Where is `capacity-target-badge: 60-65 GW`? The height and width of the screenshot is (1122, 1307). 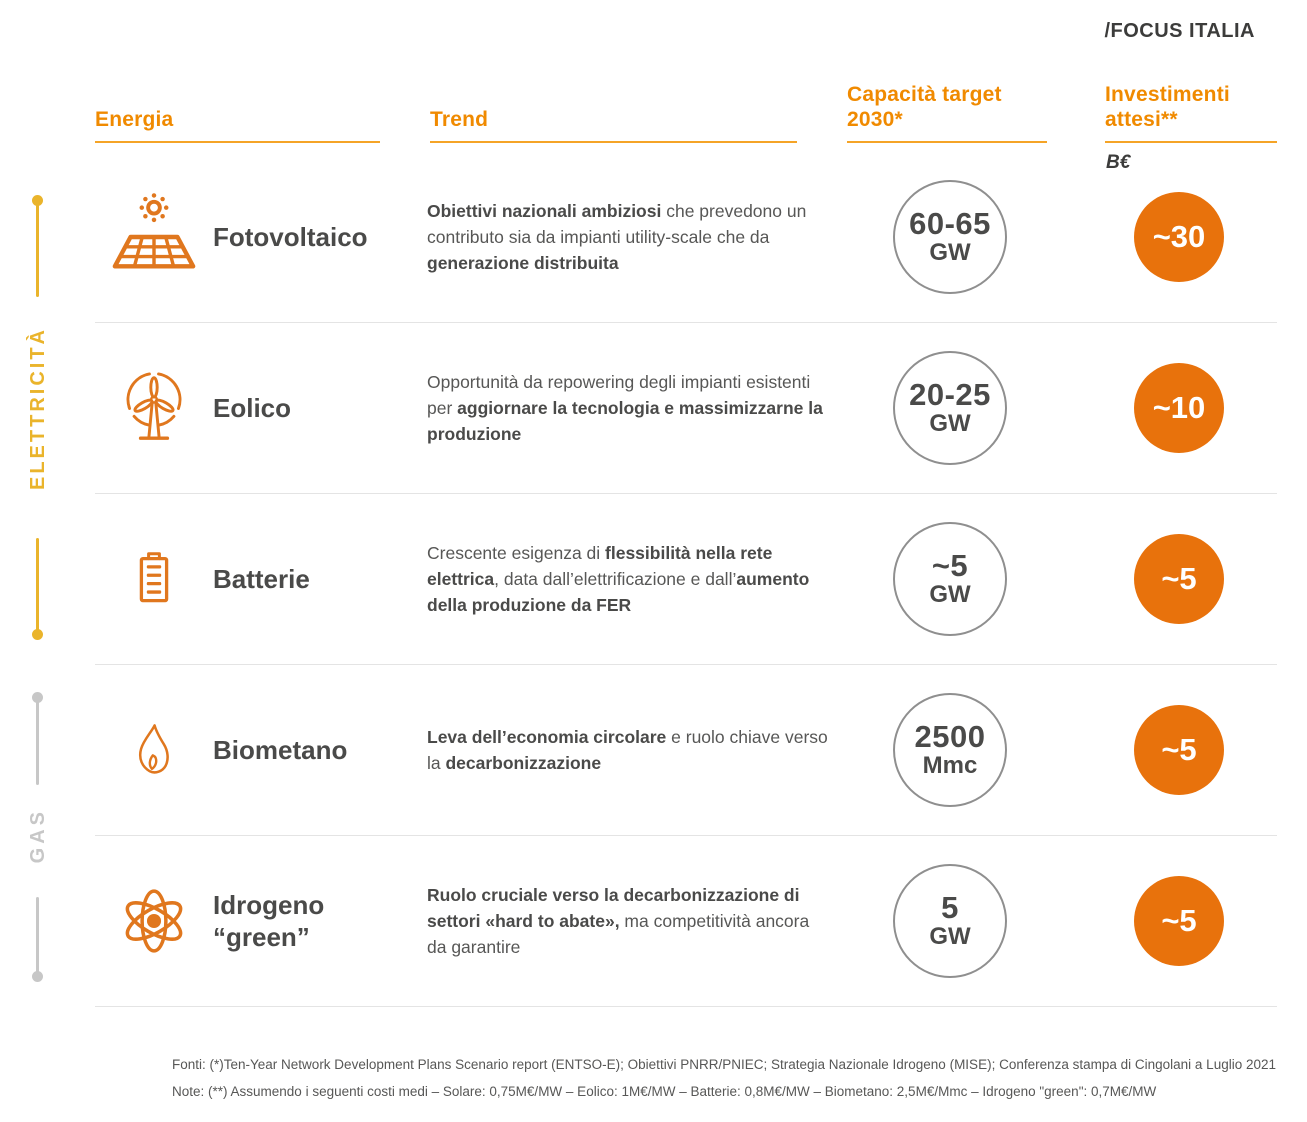 capacity-target-badge: 60-65 GW is located at coordinates (950, 237).